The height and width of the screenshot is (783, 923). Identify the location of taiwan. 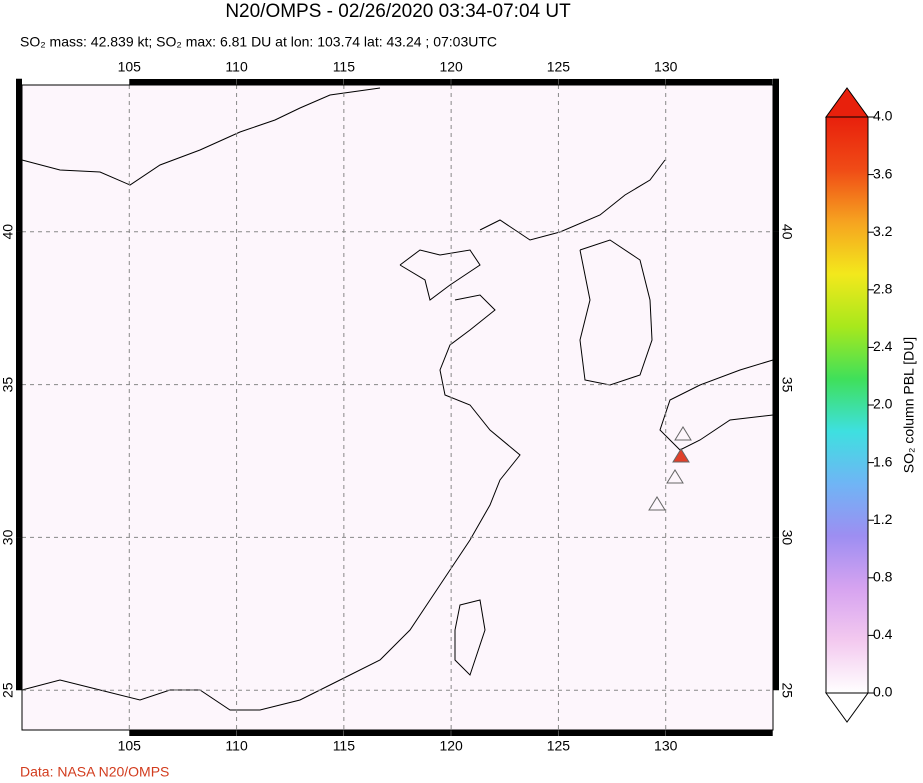
(470, 637).